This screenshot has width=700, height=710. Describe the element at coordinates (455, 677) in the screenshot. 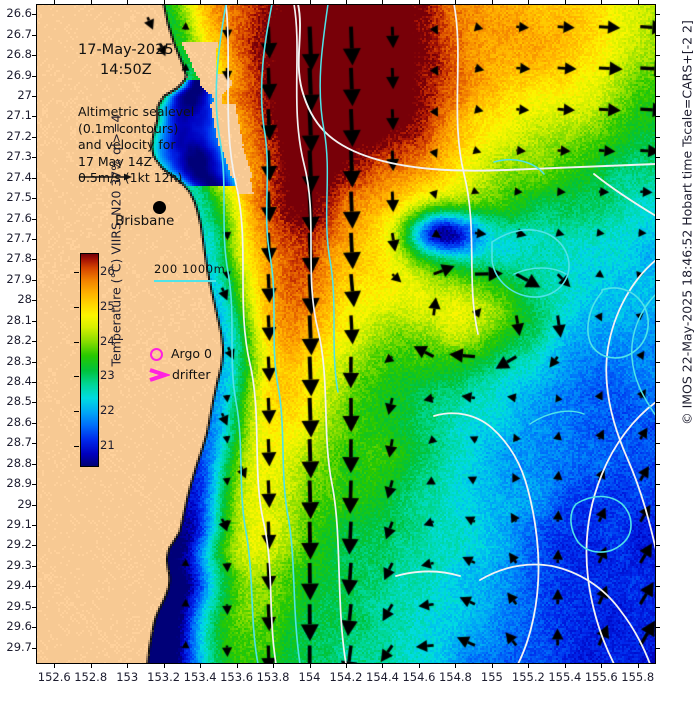

I see `x-axis-tick-label: 154.8` at that location.